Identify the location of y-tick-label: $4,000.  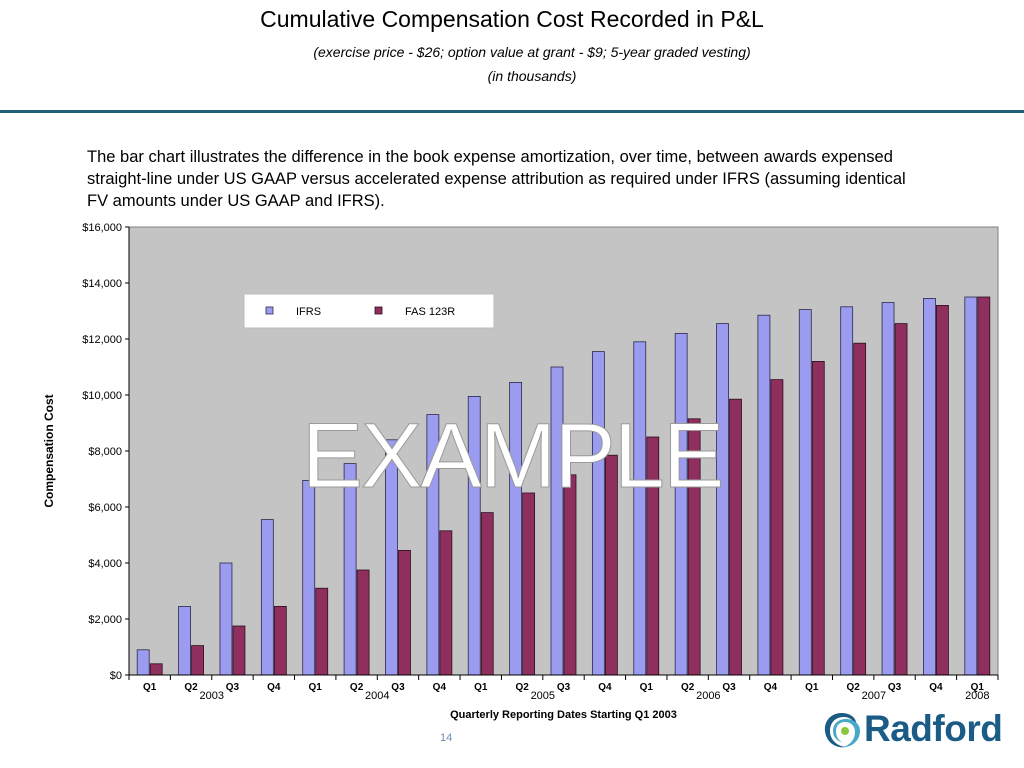
(105, 564).